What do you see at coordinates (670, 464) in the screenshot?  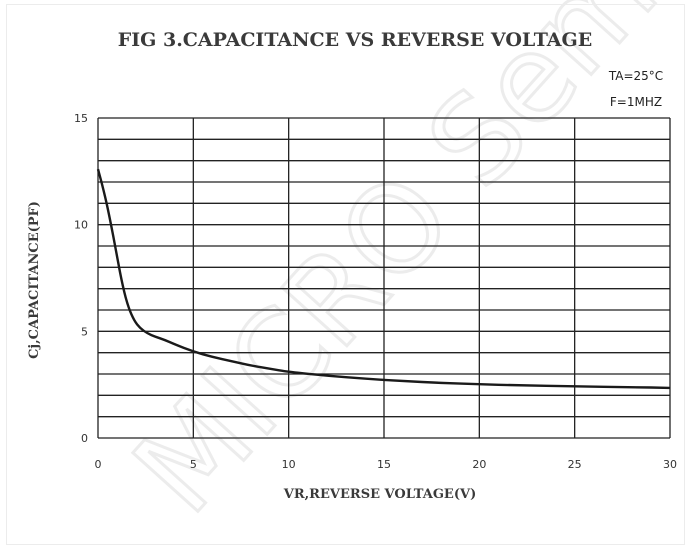 I see `x-tick-label: 30` at bounding box center [670, 464].